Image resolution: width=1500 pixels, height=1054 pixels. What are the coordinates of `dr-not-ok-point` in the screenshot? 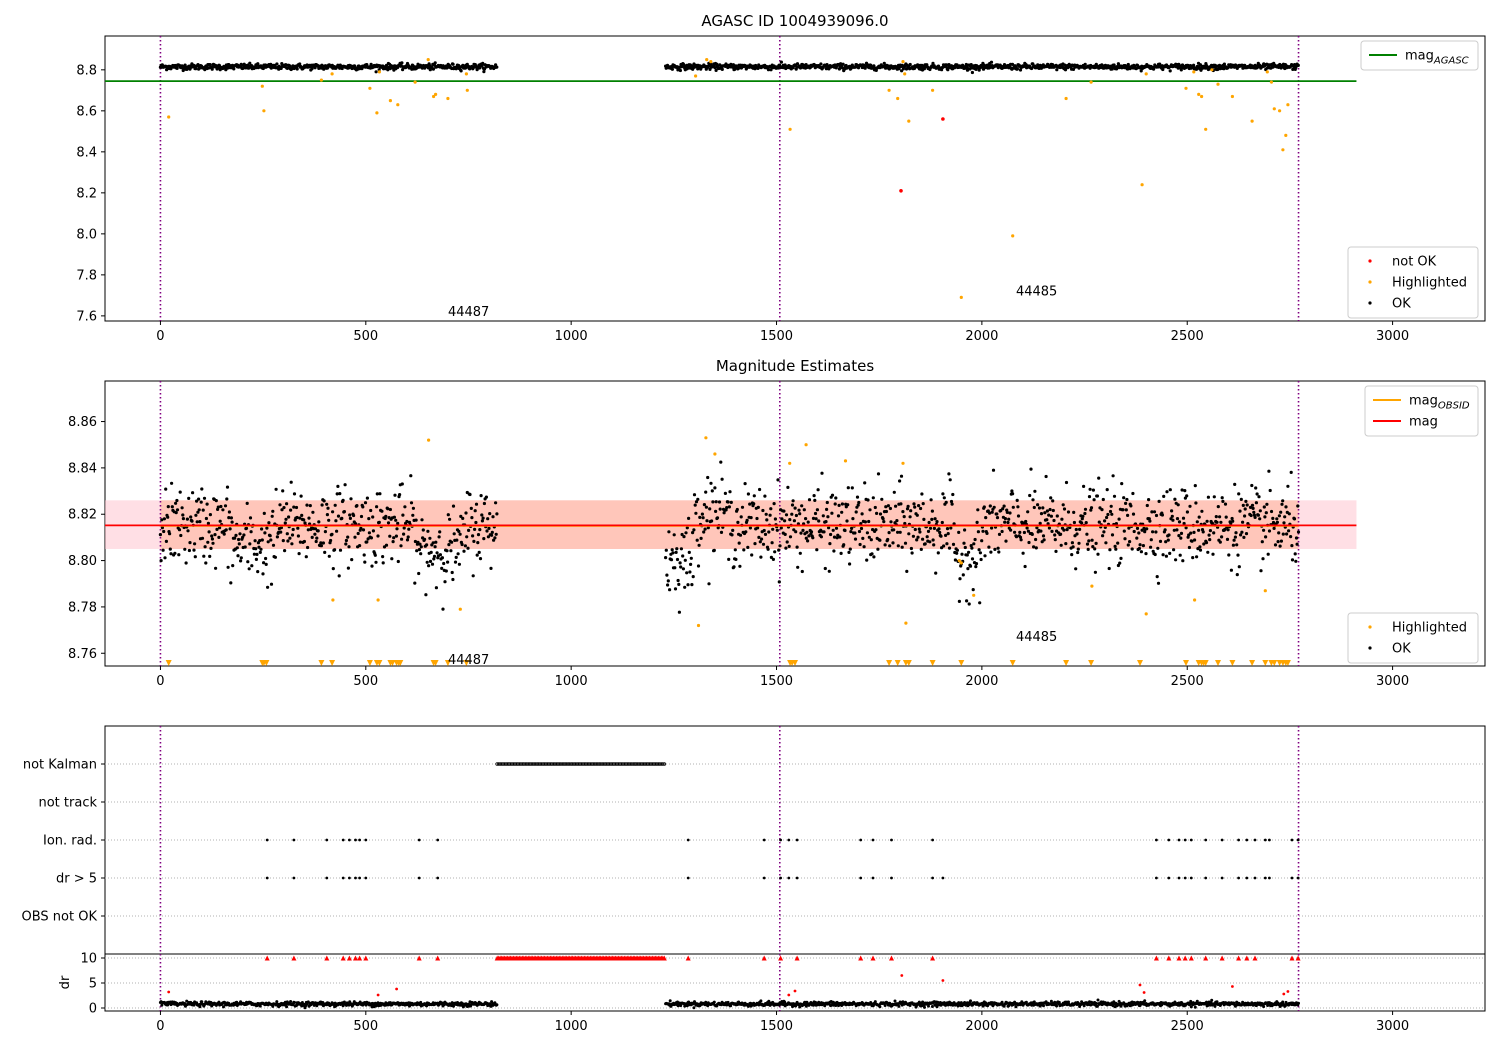 It's located at (378, 995).